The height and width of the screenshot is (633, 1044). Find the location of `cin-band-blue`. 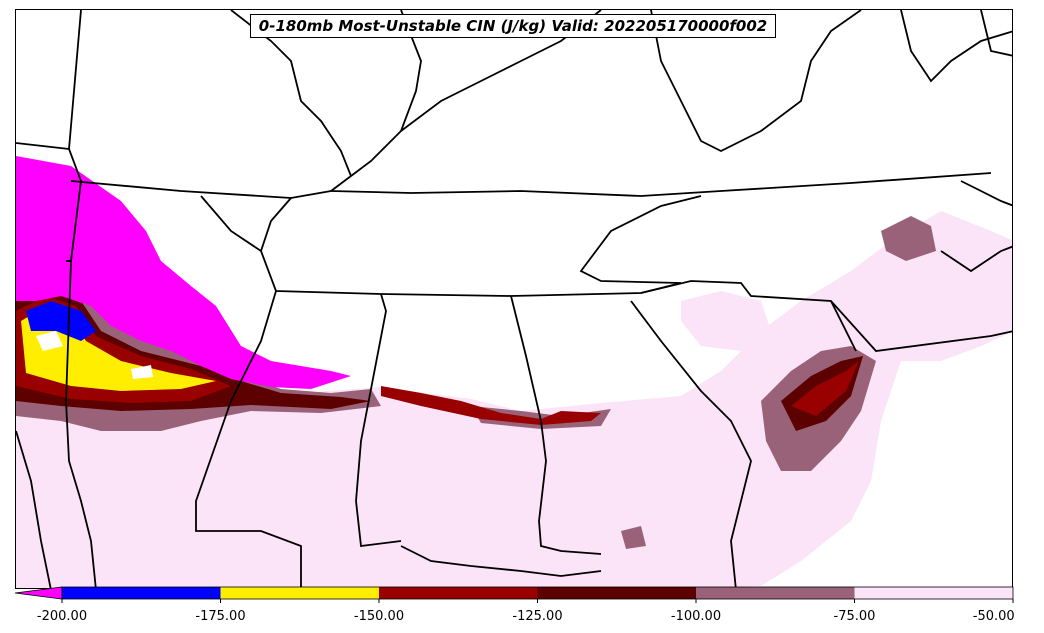

cin-band-blue is located at coordinates (61, 321).